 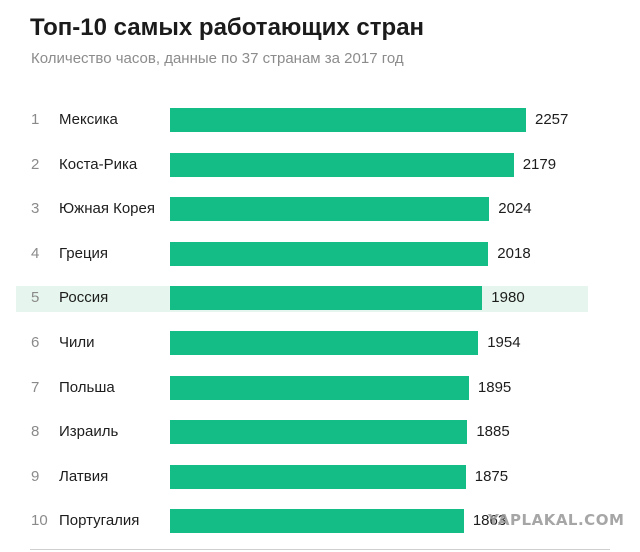 What do you see at coordinates (77, 342) in the screenshot?
I see `country-label: Чили` at bounding box center [77, 342].